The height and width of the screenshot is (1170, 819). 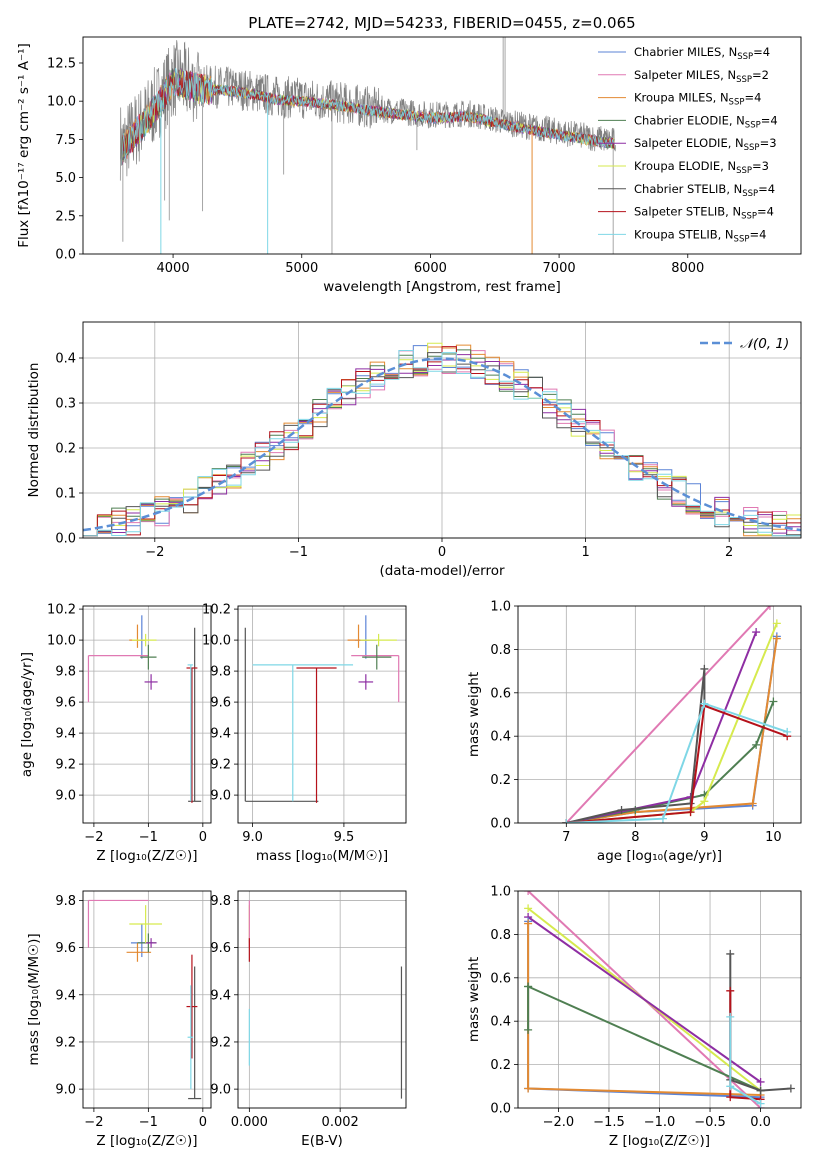 What do you see at coordinates (144, 999) in the screenshot?
I see `mass-vs-Z-plot` at bounding box center [144, 999].